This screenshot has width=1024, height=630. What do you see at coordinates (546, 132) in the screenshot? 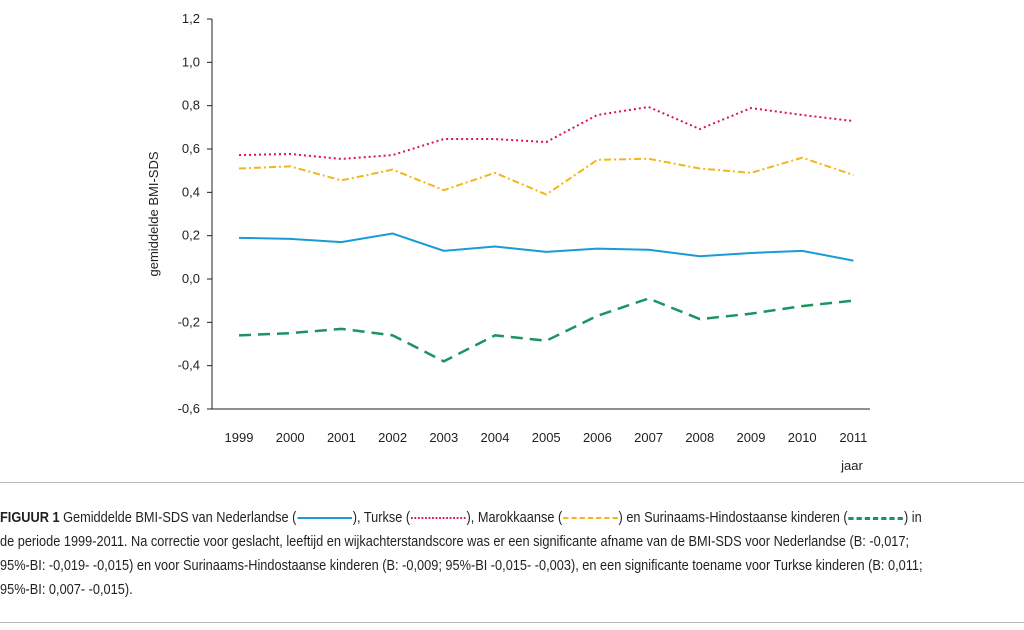
I see `series-line-turkse` at bounding box center [546, 132].